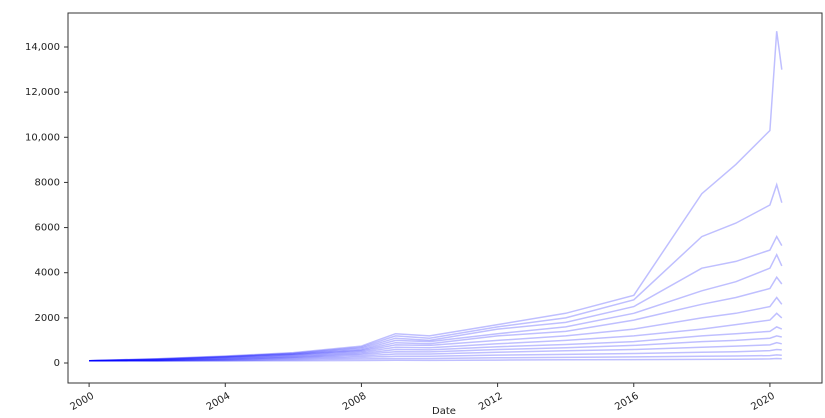 The width and height of the screenshot is (825, 418). Describe the element at coordinates (763, 402) in the screenshot. I see `x-tick-label: 2020` at that location.